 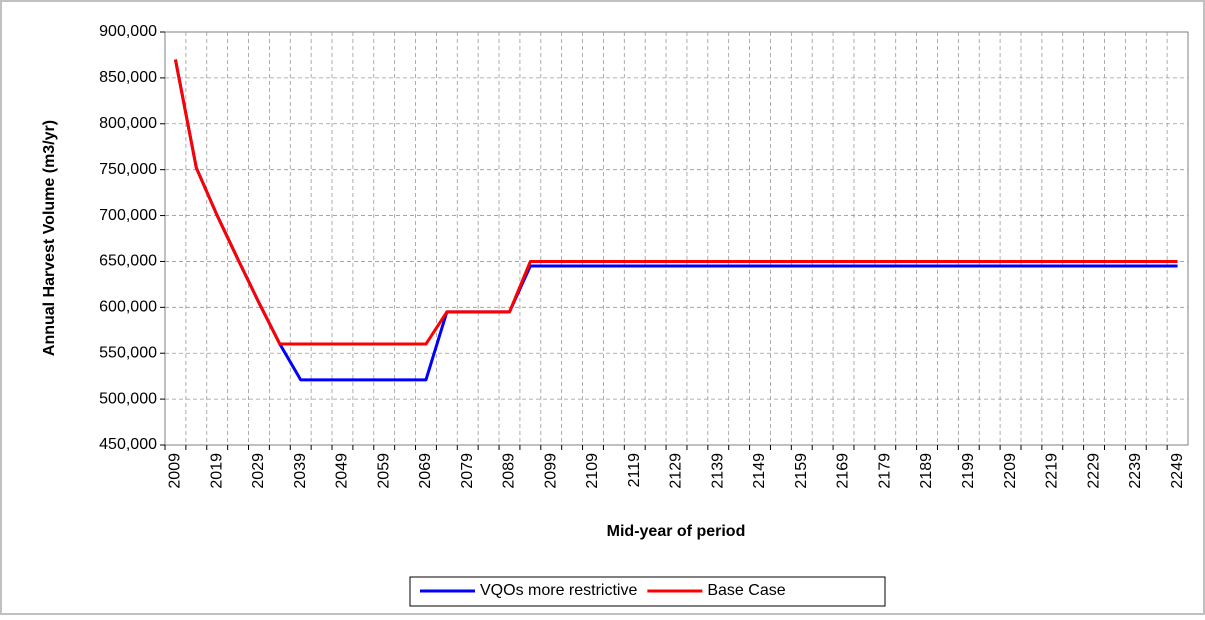 What do you see at coordinates (128, 261) in the screenshot?
I see `y-tick-label: 650,000` at bounding box center [128, 261].